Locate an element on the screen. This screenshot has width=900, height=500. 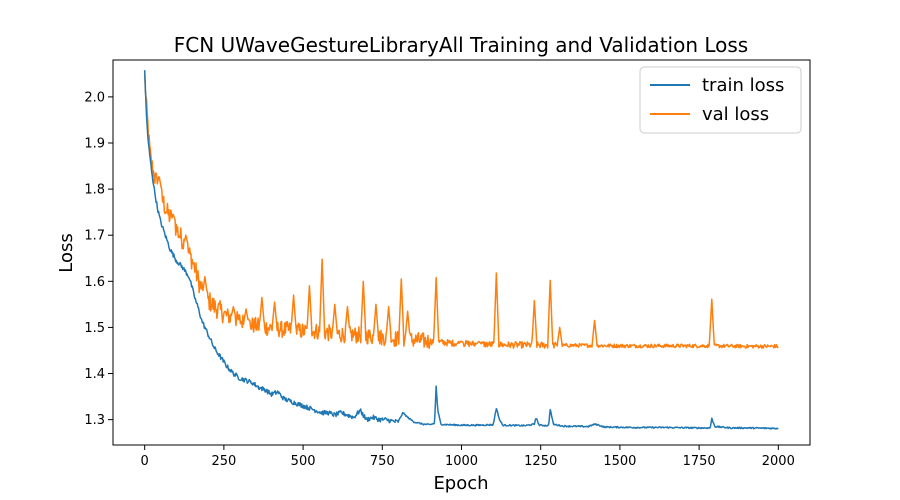
x-tick-label: 750 is located at coordinates (382, 461).